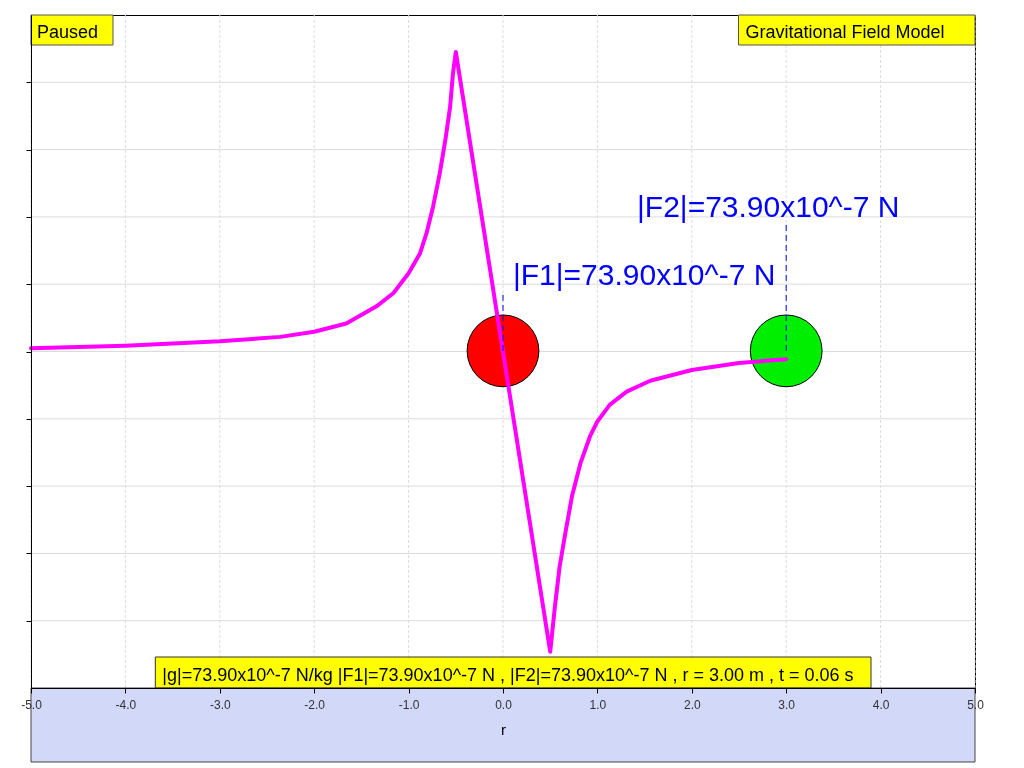  What do you see at coordinates (644, 274) in the screenshot?
I see `annotation: |F1|=73.90x10^-7 N` at bounding box center [644, 274].